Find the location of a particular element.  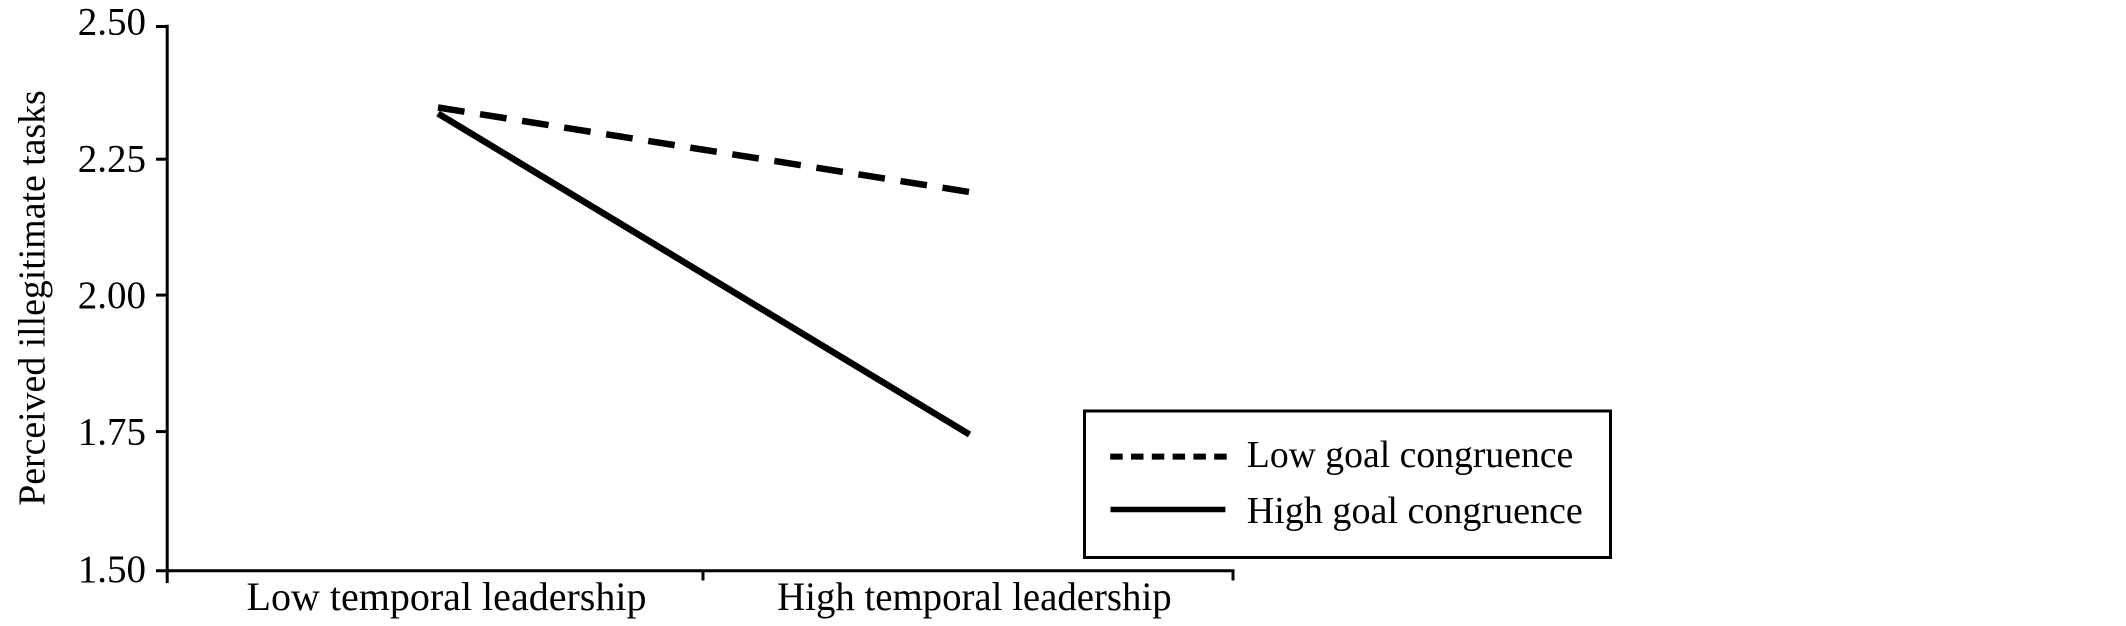

svg-text: High temporal leadership is located at coordinates (974, 596).